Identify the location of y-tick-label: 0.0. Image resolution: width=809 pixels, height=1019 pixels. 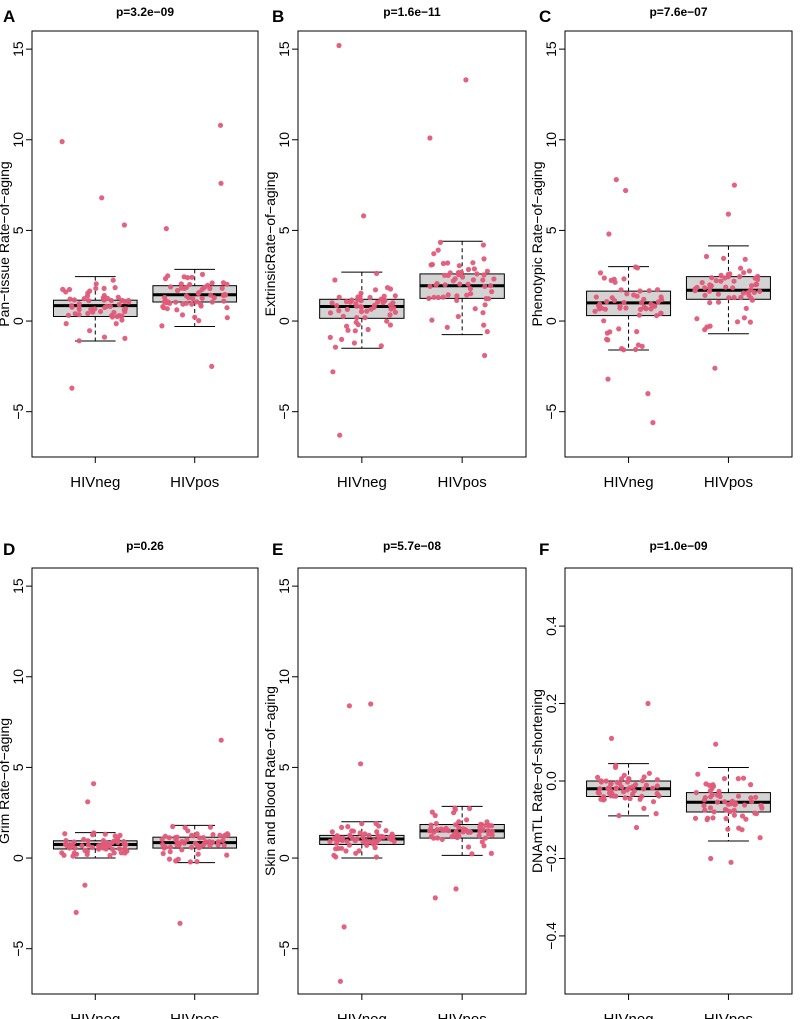
(551, 781).